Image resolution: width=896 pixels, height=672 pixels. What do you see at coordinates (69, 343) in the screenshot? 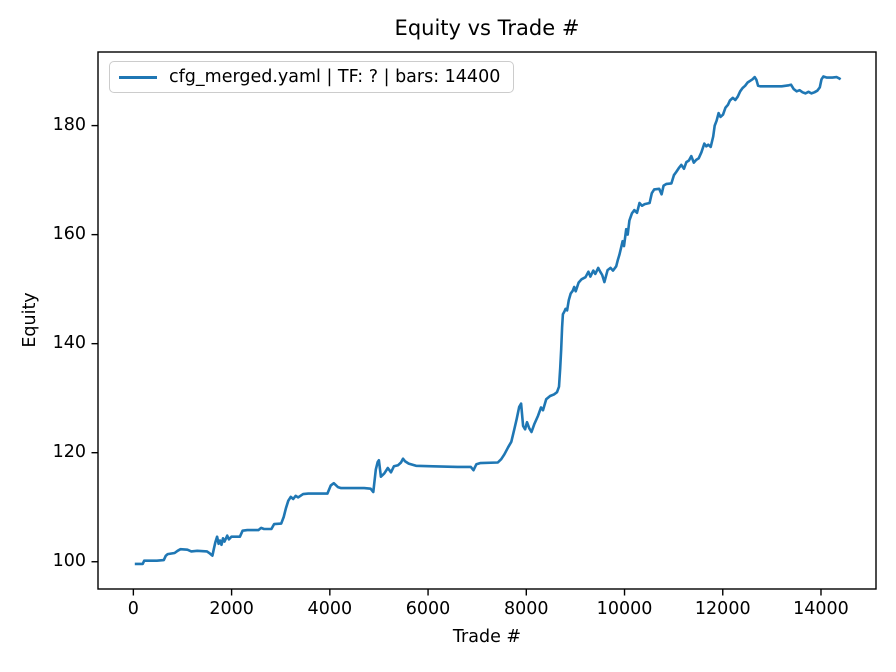
I see `y-tick-label: 140` at bounding box center [69, 343].